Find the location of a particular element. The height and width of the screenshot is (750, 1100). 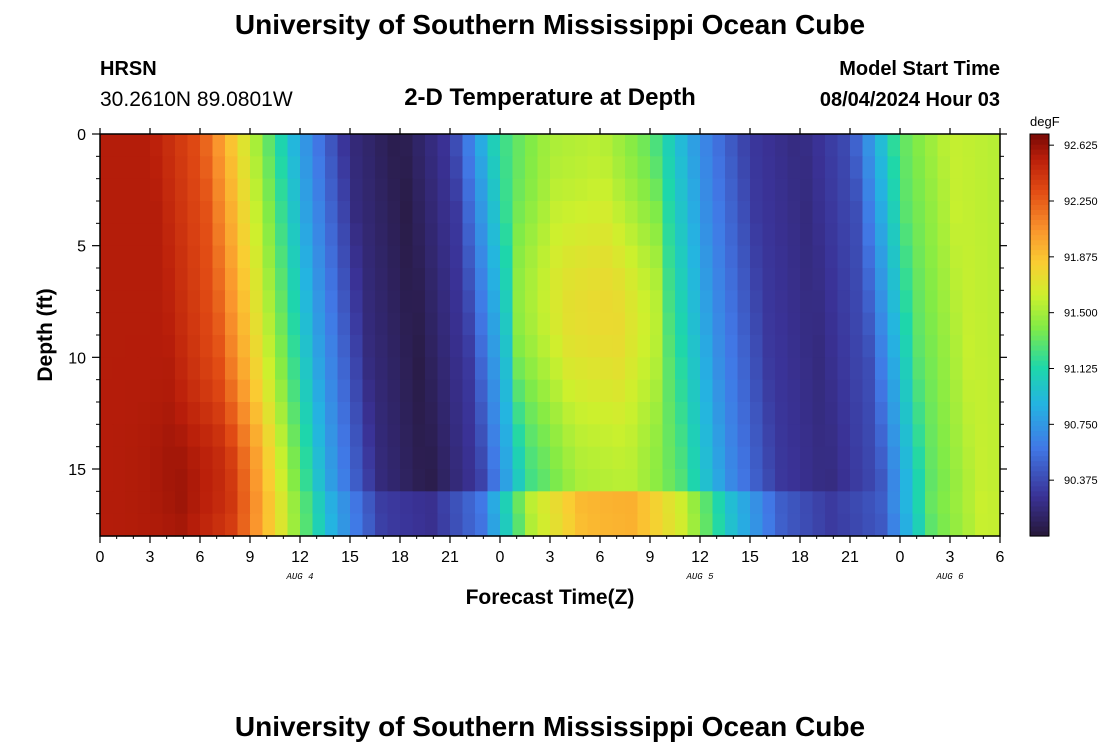

colorbar-tick-label: 91.875 is located at coordinates (1081, 258).